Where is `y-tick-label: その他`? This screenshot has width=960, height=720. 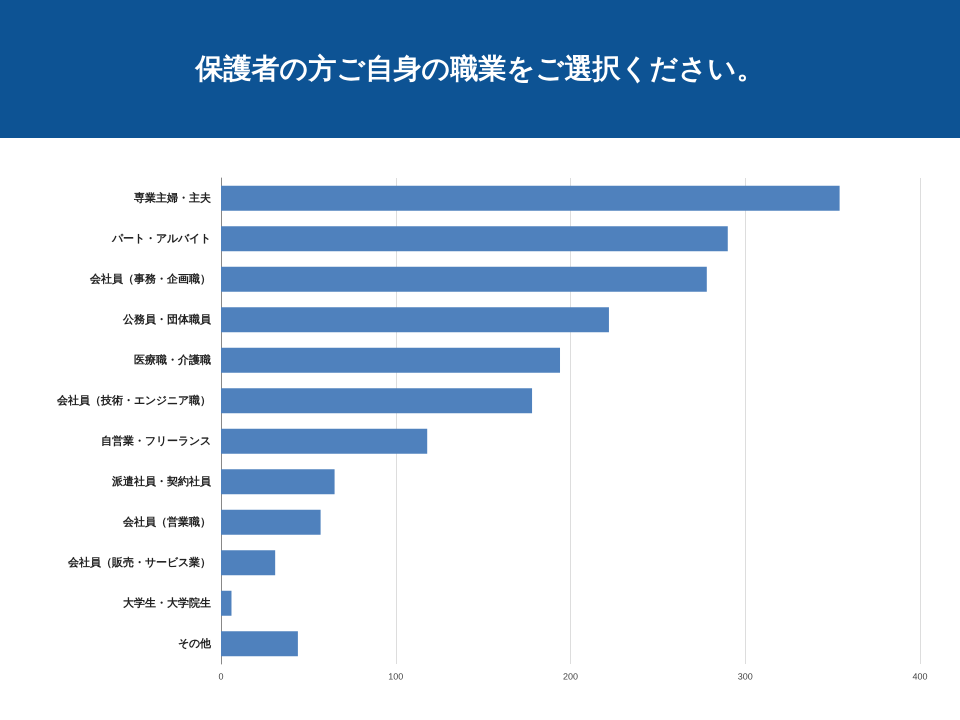
y-tick-label: その他 is located at coordinates (195, 643).